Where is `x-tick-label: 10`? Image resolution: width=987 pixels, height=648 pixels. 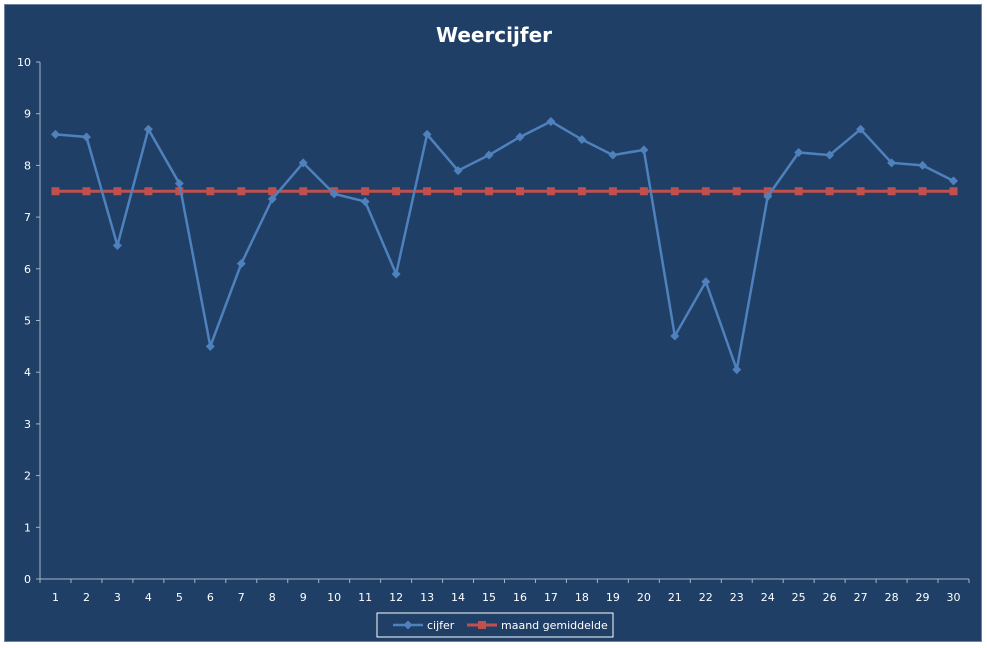
x-tick-label: 10 is located at coordinates (334, 597).